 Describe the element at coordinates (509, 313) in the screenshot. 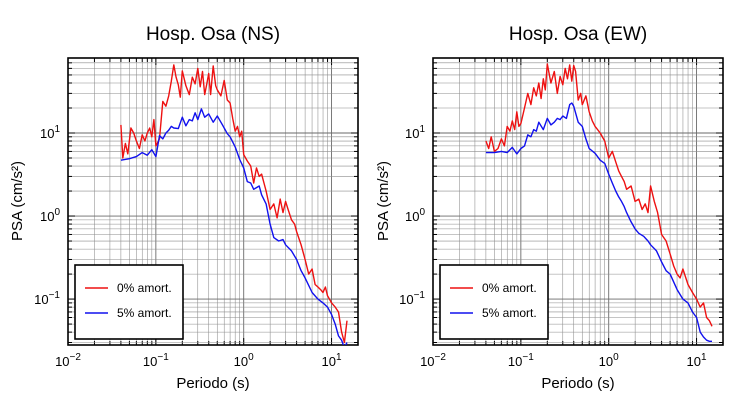

I see `legend-label-5pct-ew: 5% amort.` at that location.